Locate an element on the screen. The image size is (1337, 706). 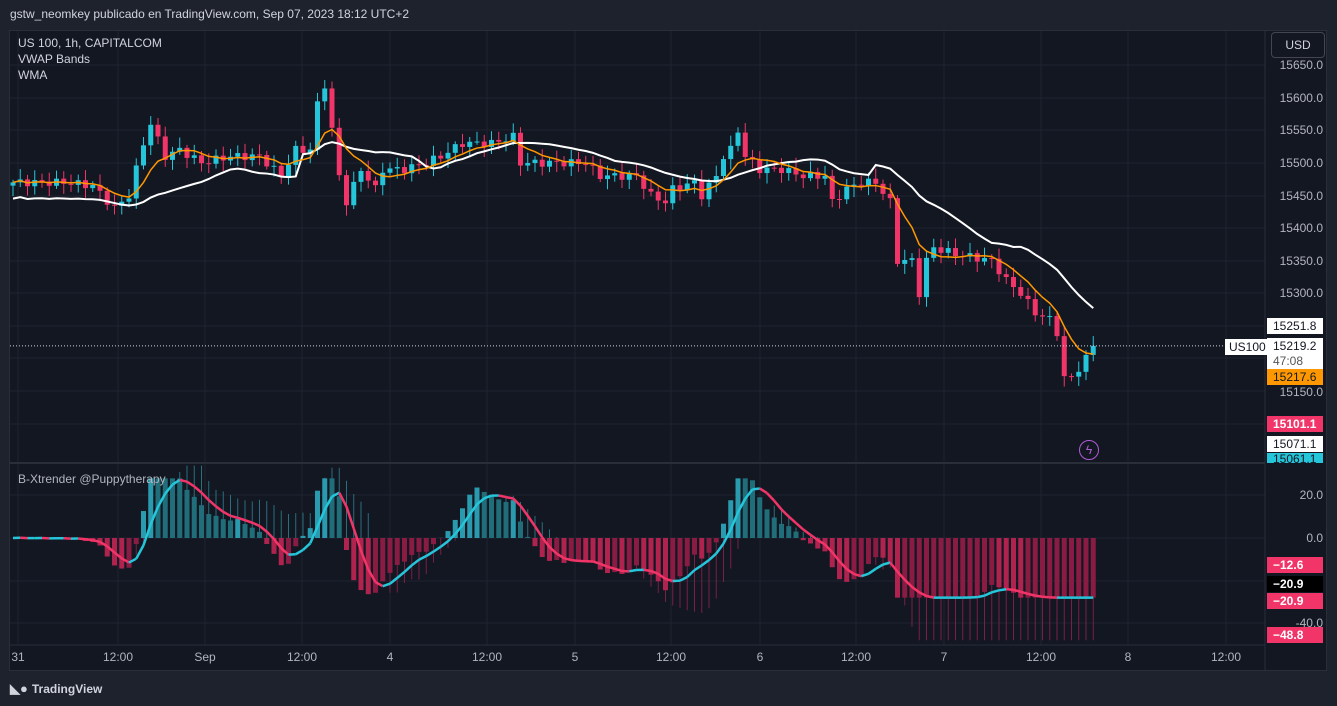
legend-symbol: US 100, 1h, CAPITALCOM is located at coordinates (90, 43).